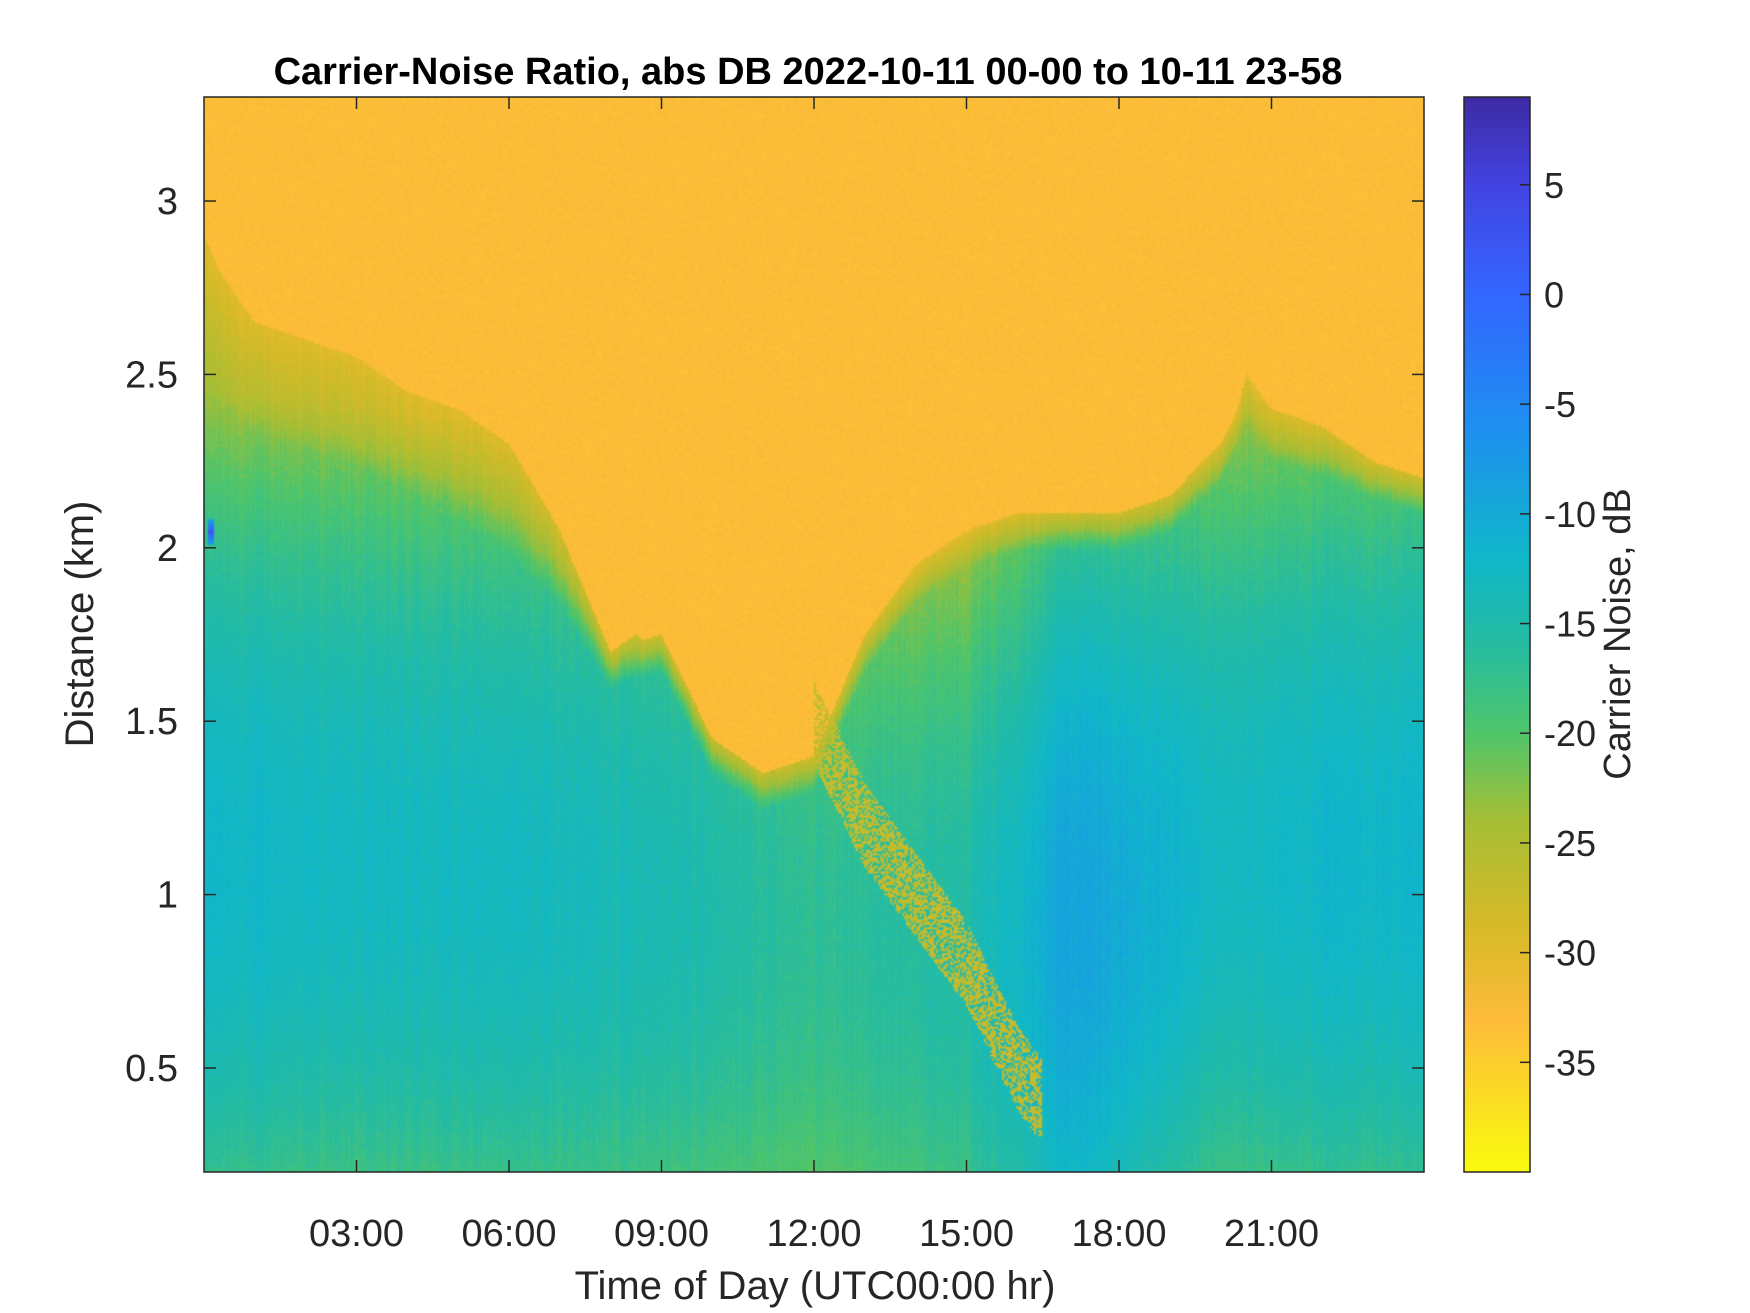 This screenshot has height=1313, width=1750. Describe the element at coordinates (1570, 624) in the screenshot. I see `colorbar-tick-label: -15` at that location.